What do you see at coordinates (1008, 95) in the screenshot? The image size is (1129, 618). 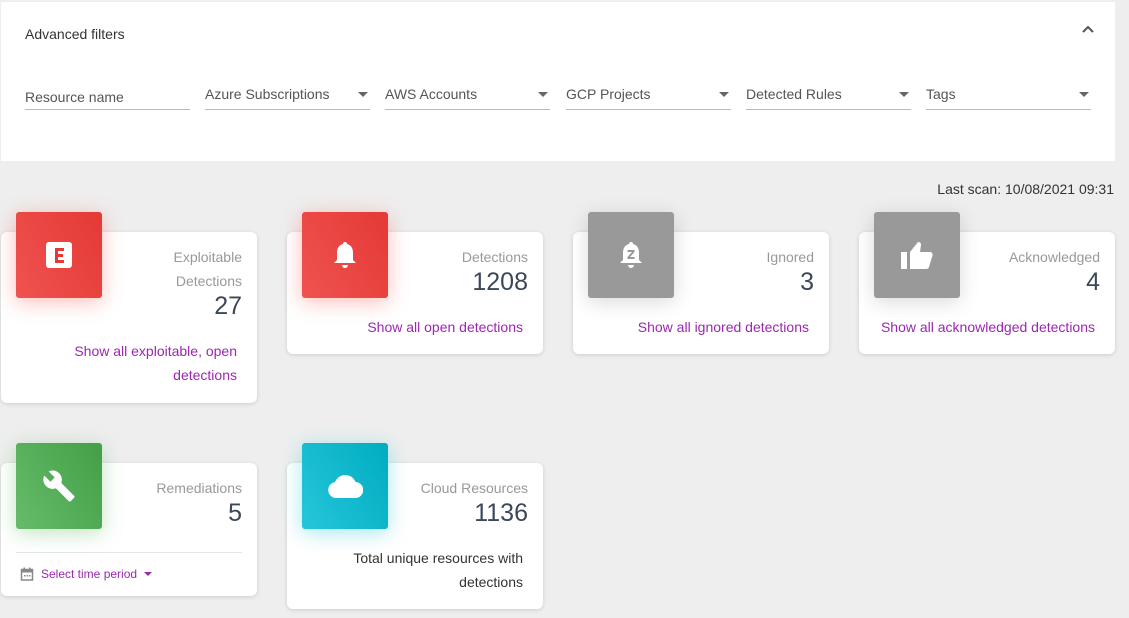 I see `tags-select: Tags` at bounding box center [1008, 95].